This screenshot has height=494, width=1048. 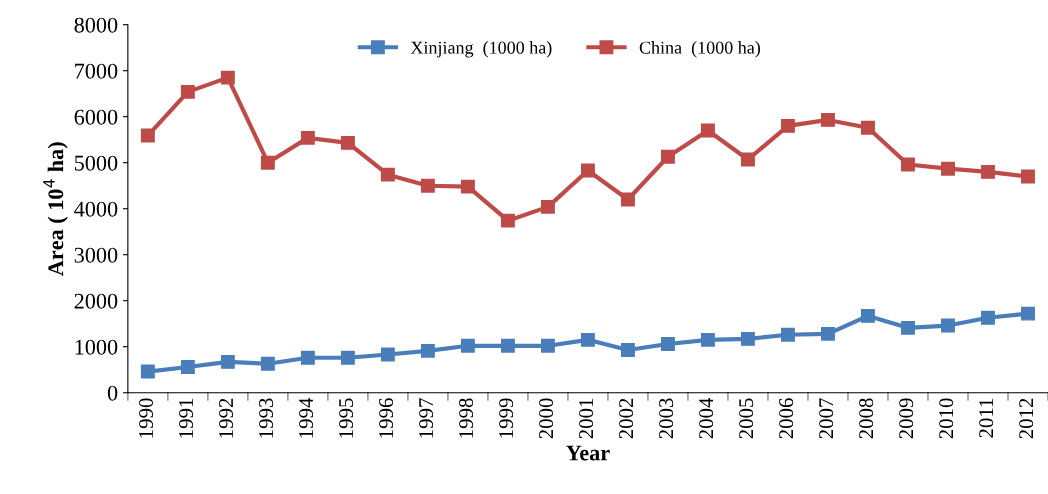 I want to click on x-tick-label: 1992, so click(x=226, y=418).